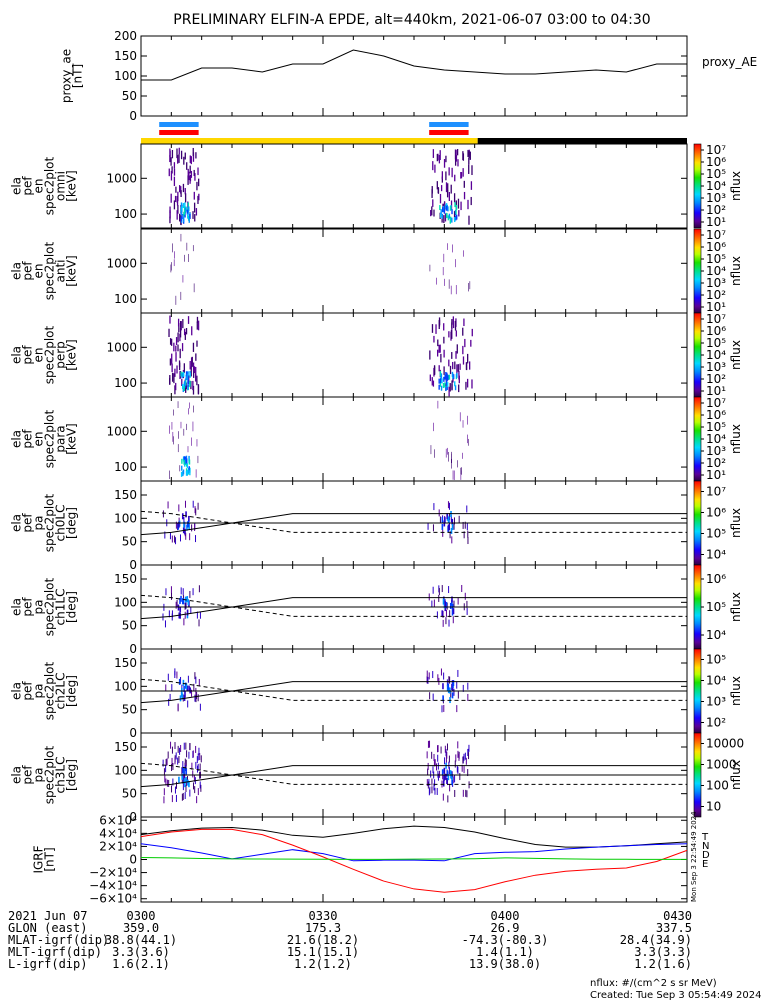 This screenshot has width=775, height=1000. What do you see at coordinates (129, 794) in the screenshot?
I see `pa-y-label: 50` at bounding box center [129, 794].